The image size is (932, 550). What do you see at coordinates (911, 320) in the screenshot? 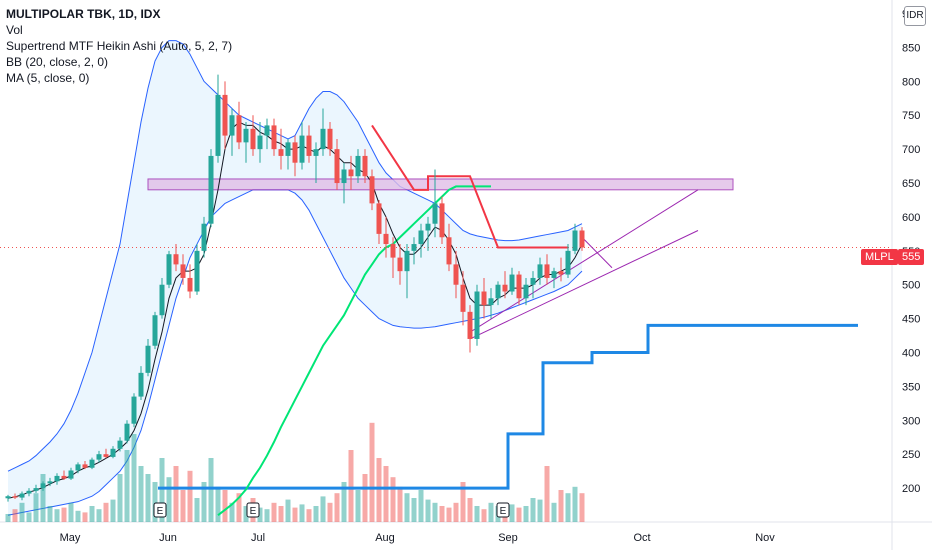
I see `y-tick-label: 450` at bounding box center [911, 320].